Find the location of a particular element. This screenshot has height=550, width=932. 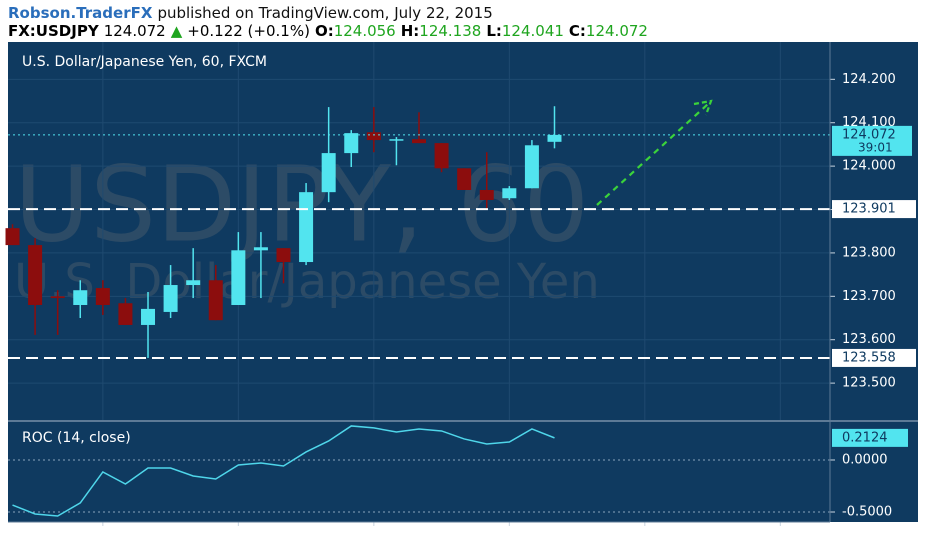

y-tick-label: 123.500 is located at coordinates (869, 383).